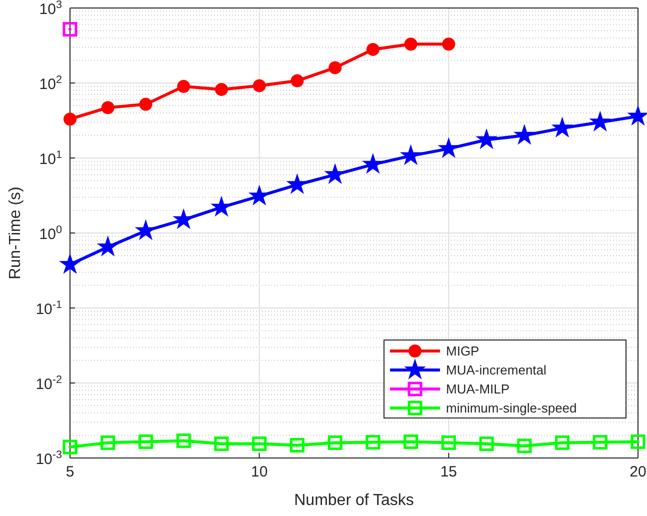  What do you see at coordinates (449, 472) in the screenshot?
I see `x-tick-label: 15` at bounding box center [449, 472].